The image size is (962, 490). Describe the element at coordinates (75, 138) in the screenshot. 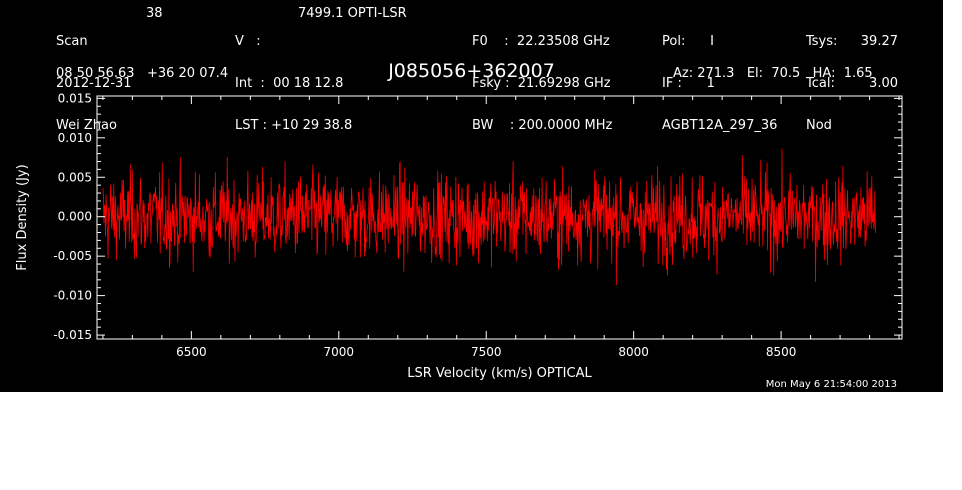

I see `y-tick-label: 0.010` at that location.